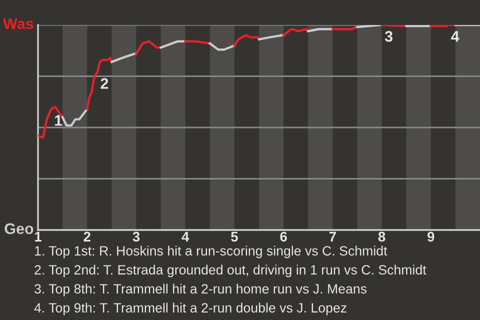  Describe the element at coordinates (18, 24) in the screenshot. I see `text: Was` at that location.